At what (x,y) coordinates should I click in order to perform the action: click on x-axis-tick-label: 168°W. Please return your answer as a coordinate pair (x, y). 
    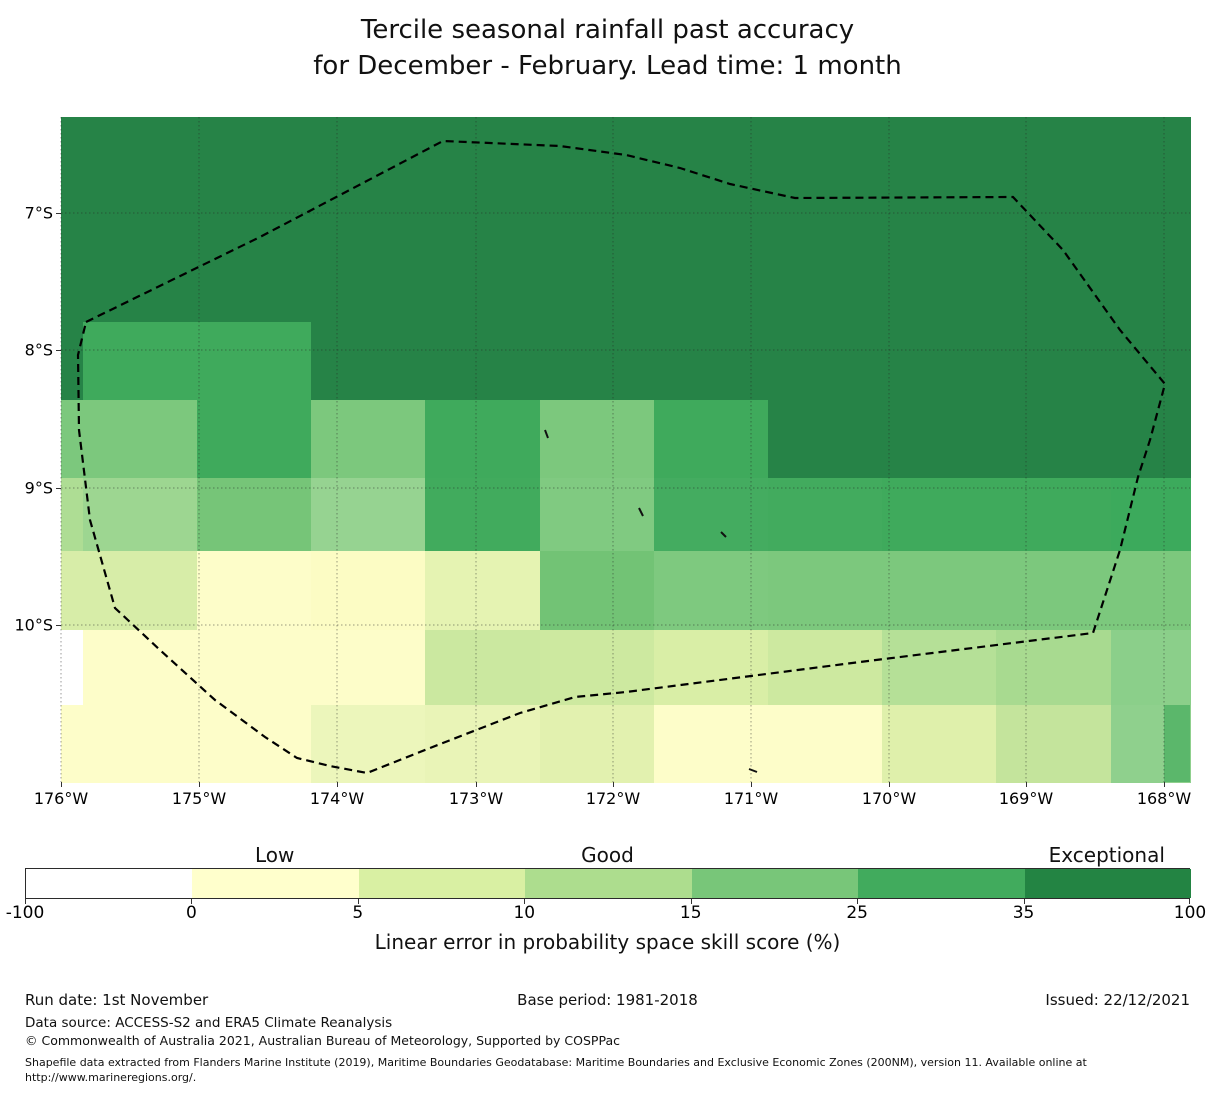
    Looking at the image, I should click on (1164, 798).